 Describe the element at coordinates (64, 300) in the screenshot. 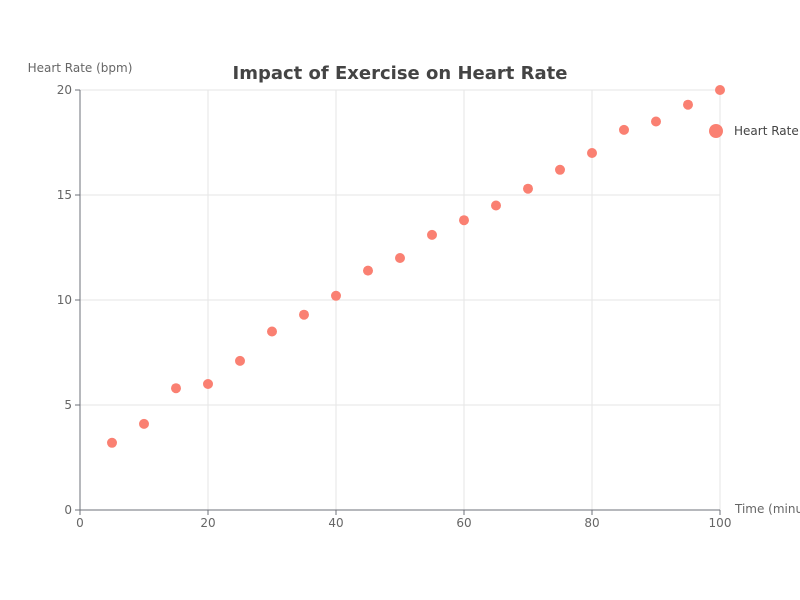

I see `y-tick-label: 10` at that location.